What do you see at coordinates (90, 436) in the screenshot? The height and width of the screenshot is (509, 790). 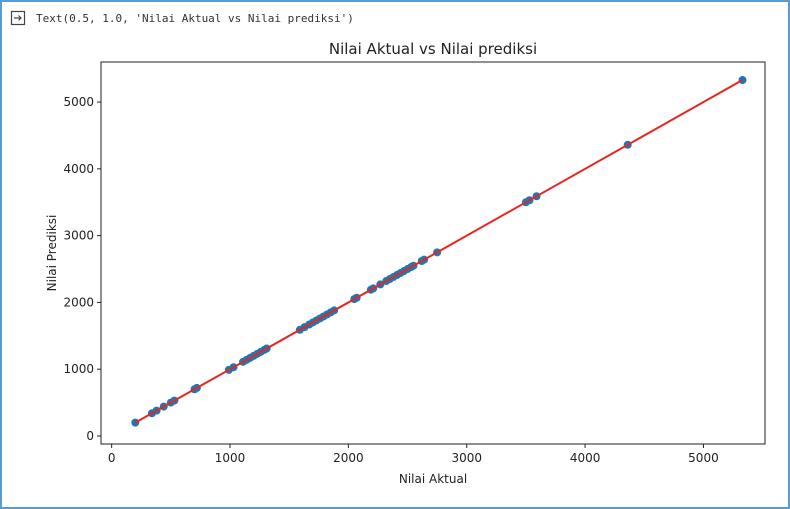 I see `y-tick-label: 0` at bounding box center [90, 436].